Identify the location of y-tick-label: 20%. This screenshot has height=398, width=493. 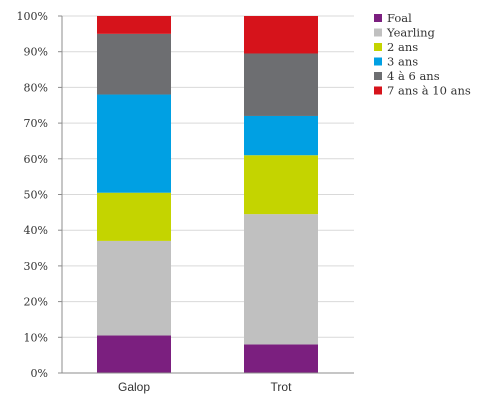
(36, 302).